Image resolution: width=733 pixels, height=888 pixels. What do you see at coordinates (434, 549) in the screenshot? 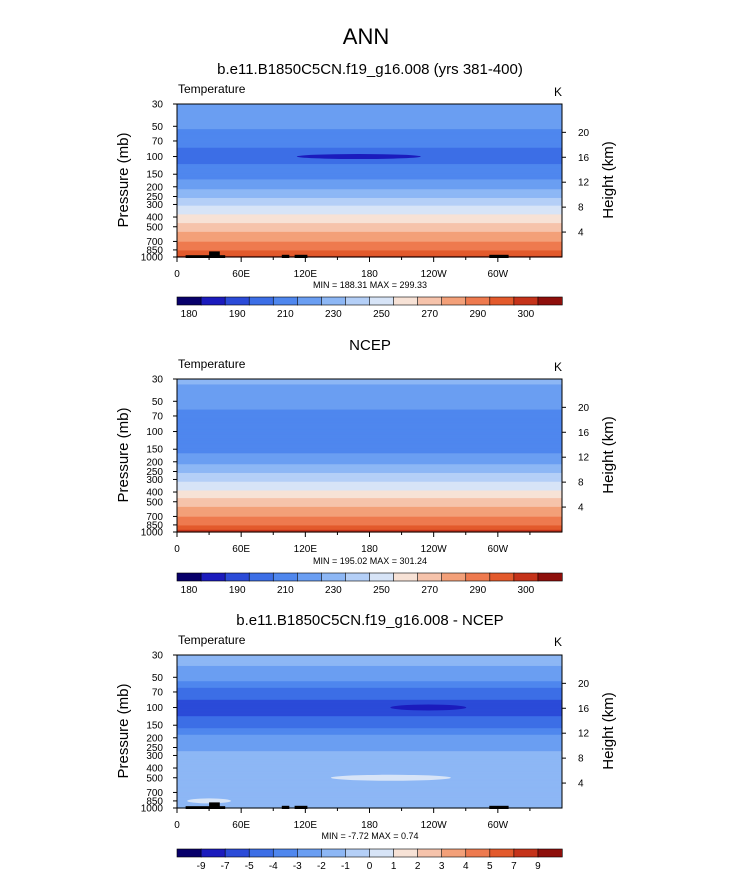
I see `x-tick-label: 120W` at bounding box center [434, 549].